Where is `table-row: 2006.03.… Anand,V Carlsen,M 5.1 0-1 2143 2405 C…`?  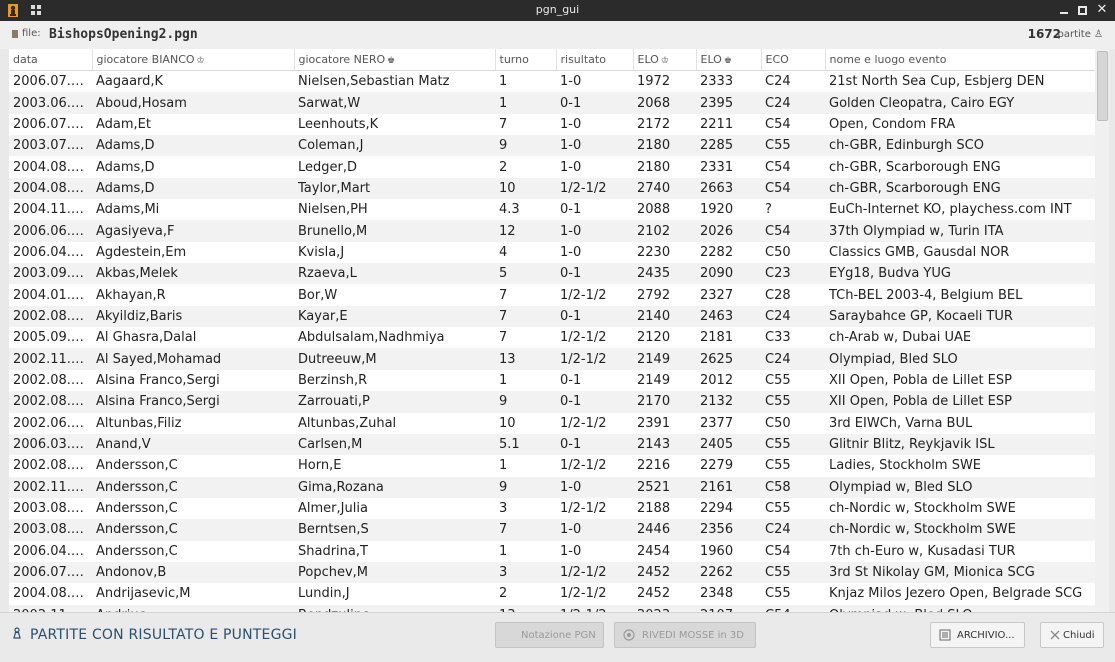
table-row: 2006.03.… Anand,V Carlsen,M 5.1 0-1 2143 2405 C… is located at coordinates (552, 444).